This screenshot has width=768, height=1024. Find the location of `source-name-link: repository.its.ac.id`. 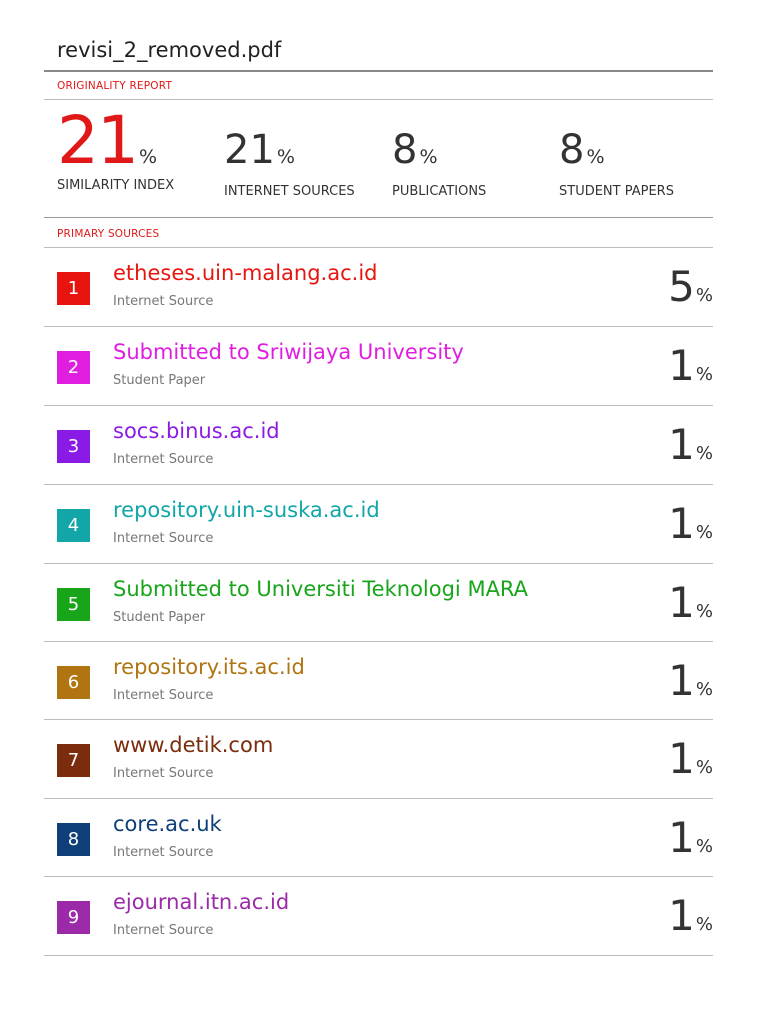

source-name-link: repository.its.ac.id is located at coordinates (209, 667).